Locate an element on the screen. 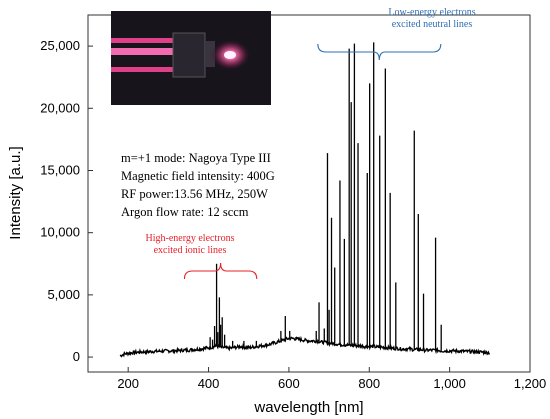 This screenshot has width=550, height=419. svg-text: Magnetic field intensity: 400G is located at coordinates (198, 176).